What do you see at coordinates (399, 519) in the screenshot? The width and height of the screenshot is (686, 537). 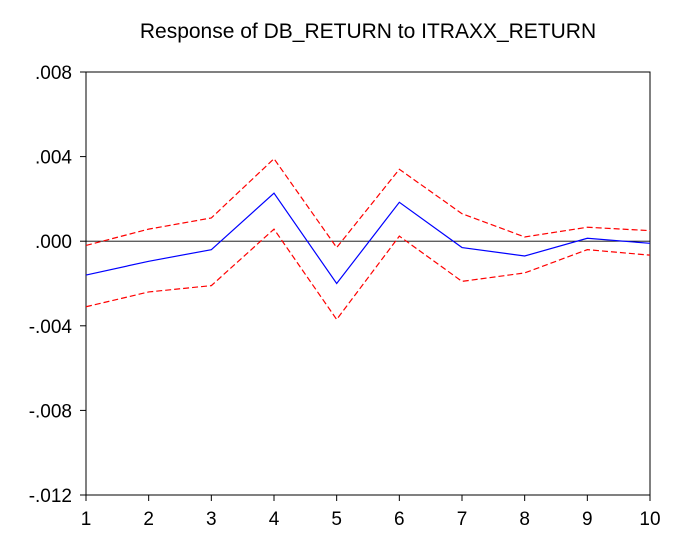 I see `x-tick-label: 6` at bounding box center [399, 519].